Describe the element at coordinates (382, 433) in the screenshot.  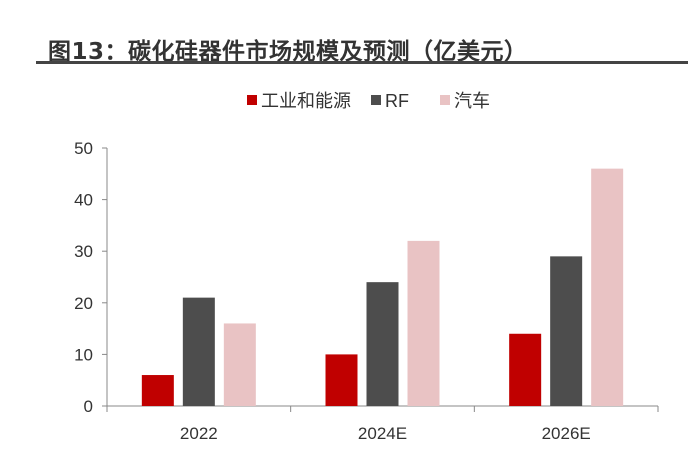
I see `x-tick-label: 2024E` at that location.